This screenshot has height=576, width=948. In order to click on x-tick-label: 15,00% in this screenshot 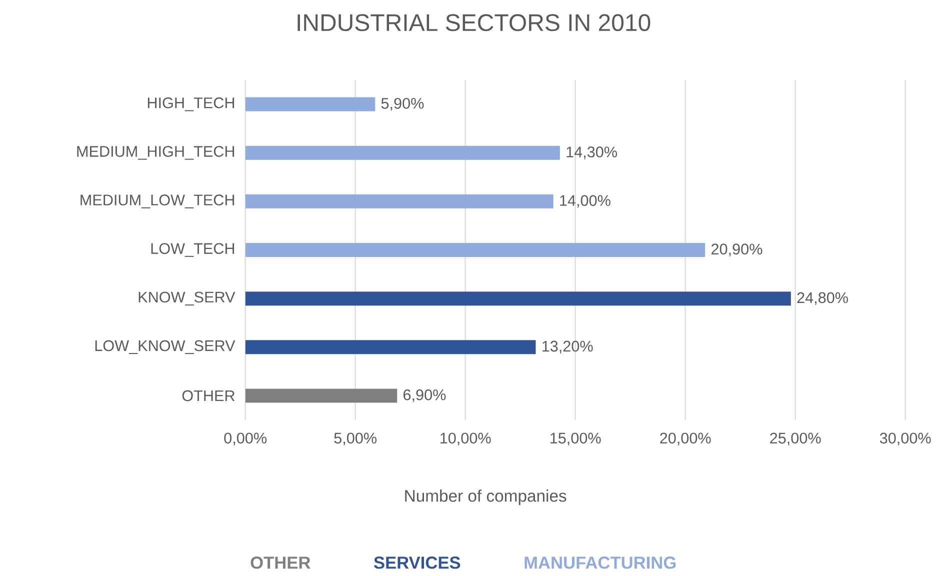, I will do `click(575, 439)`.